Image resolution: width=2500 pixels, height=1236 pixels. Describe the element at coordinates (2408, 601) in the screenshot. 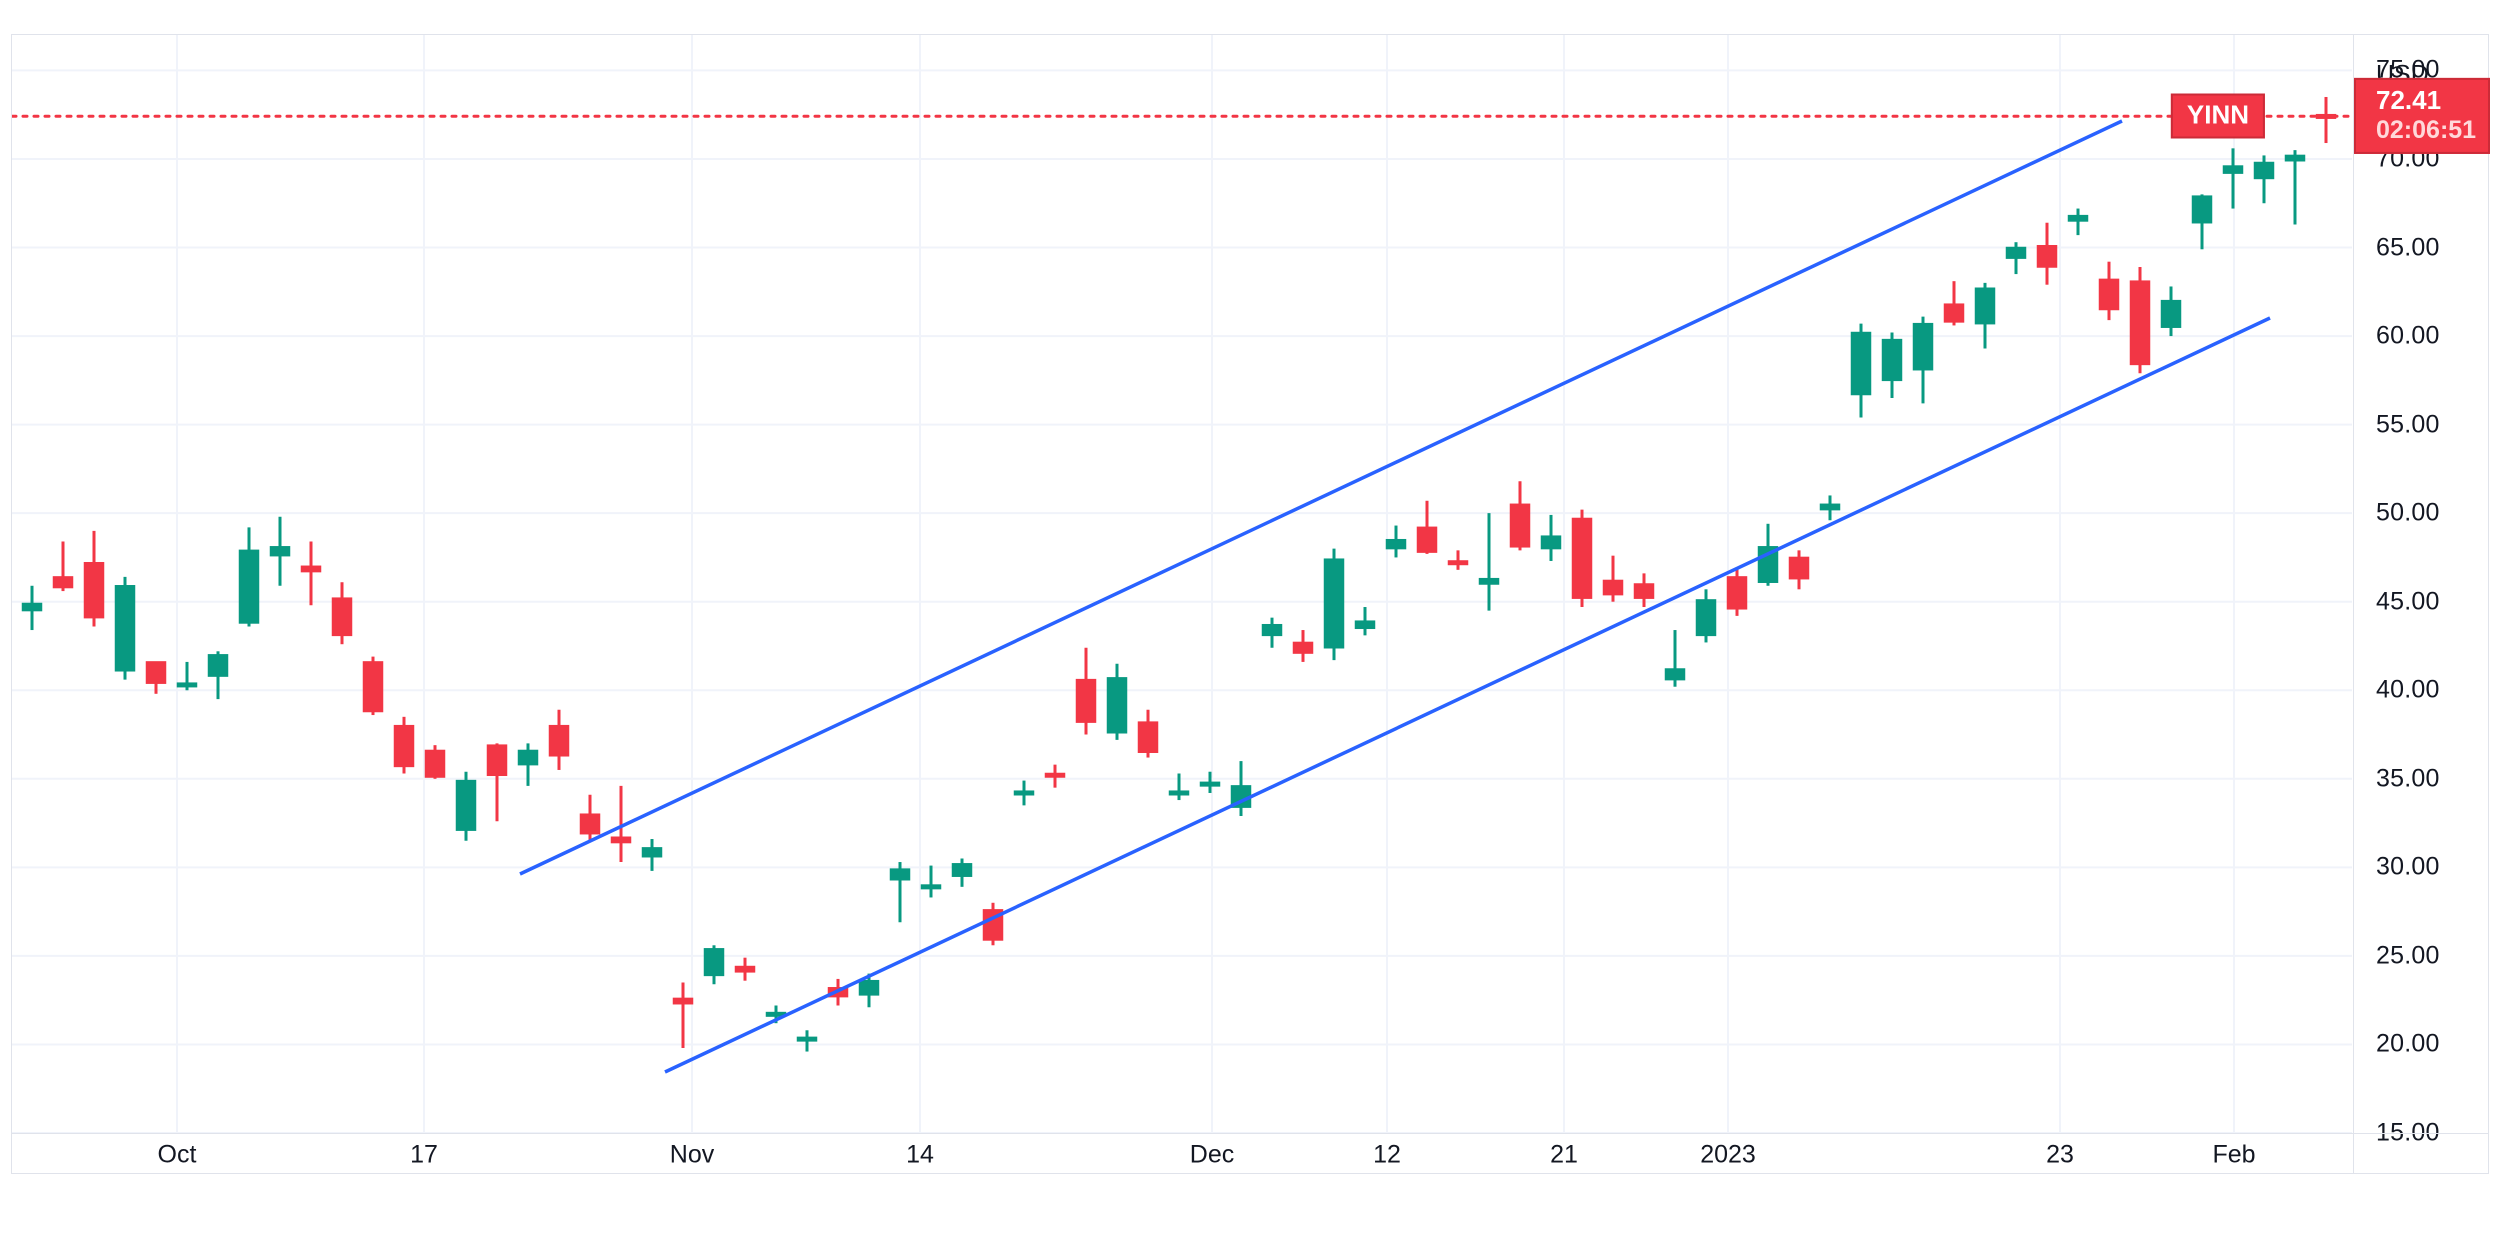

I see `price-axis-tick: 45.00` at that location.